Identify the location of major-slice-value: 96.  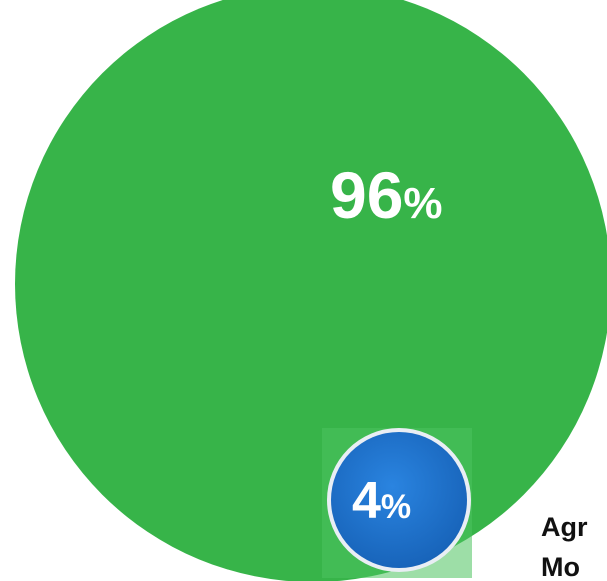
(366, 195).